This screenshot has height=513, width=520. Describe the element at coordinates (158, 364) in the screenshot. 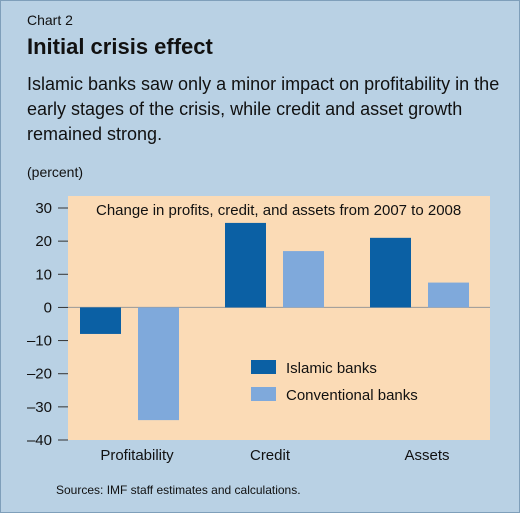

I see `bar-conventional-profitability` at that location.